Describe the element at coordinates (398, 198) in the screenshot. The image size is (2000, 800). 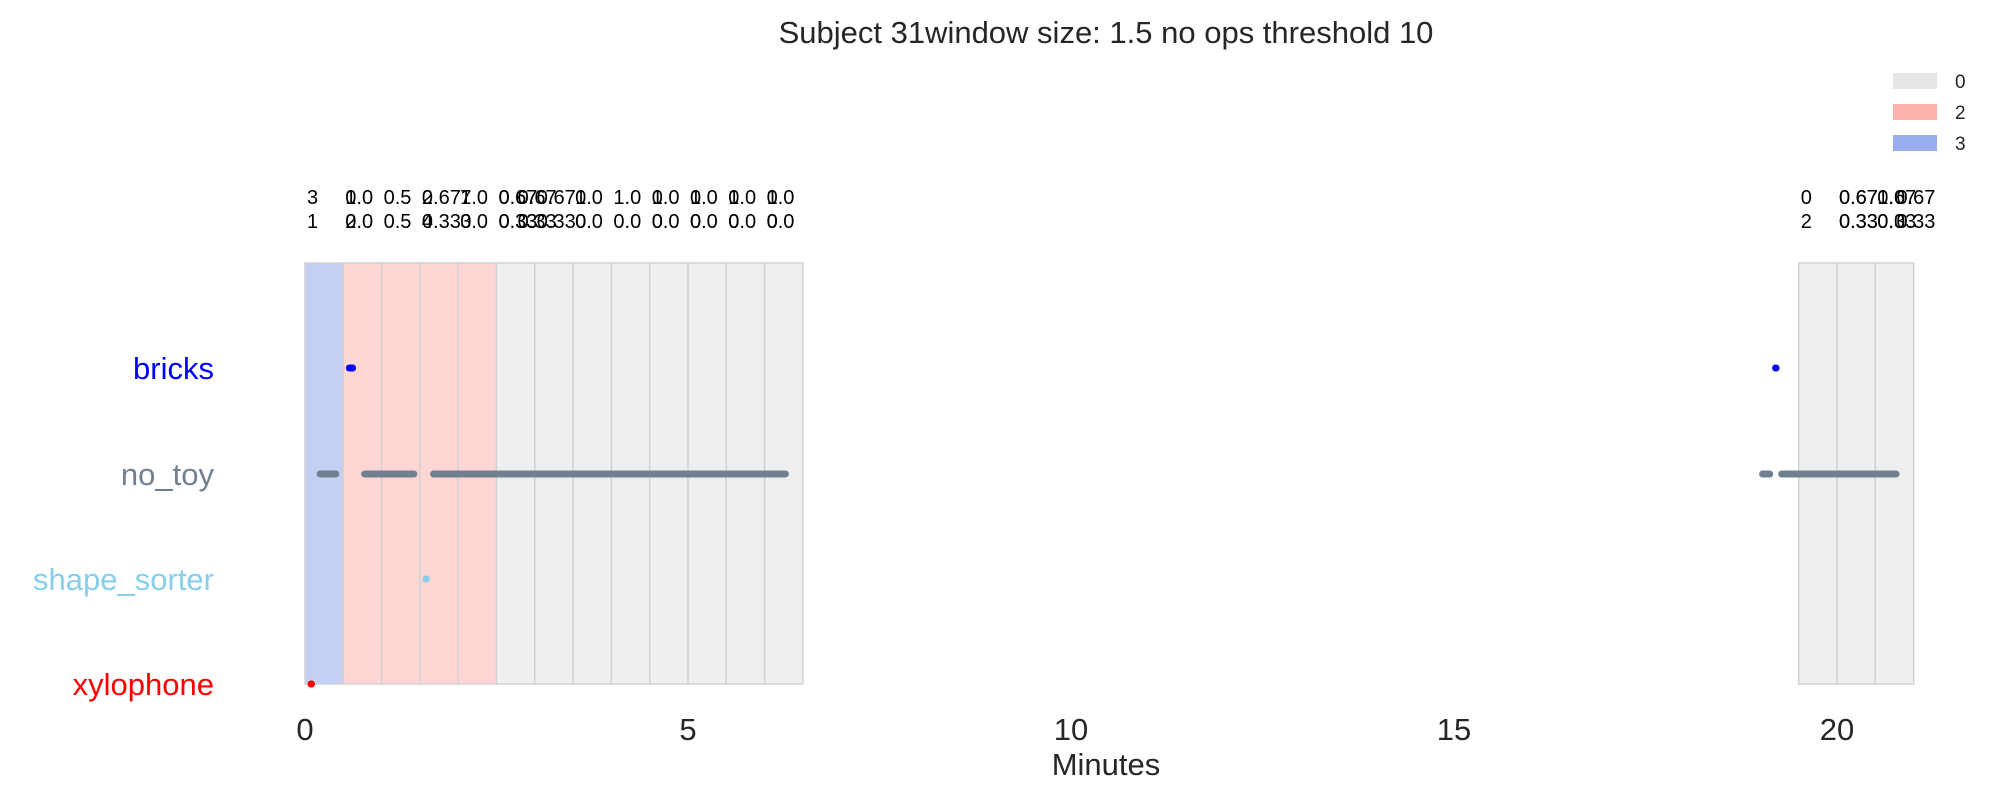
I see `window-score-top: 0.5` at that location.